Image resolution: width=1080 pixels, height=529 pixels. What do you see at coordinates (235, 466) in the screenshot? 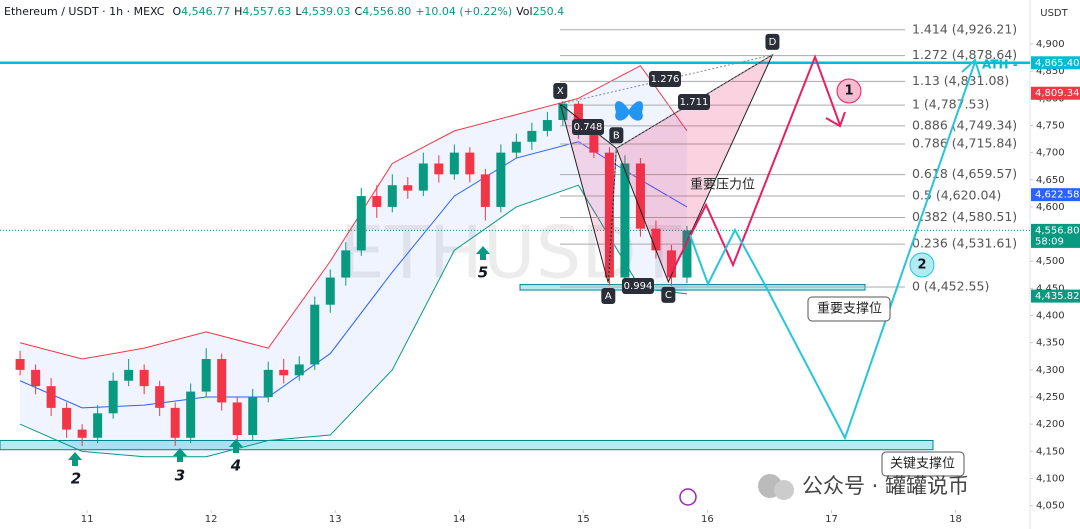
I see `wave-label: 4` at bounding box center [235, 466].